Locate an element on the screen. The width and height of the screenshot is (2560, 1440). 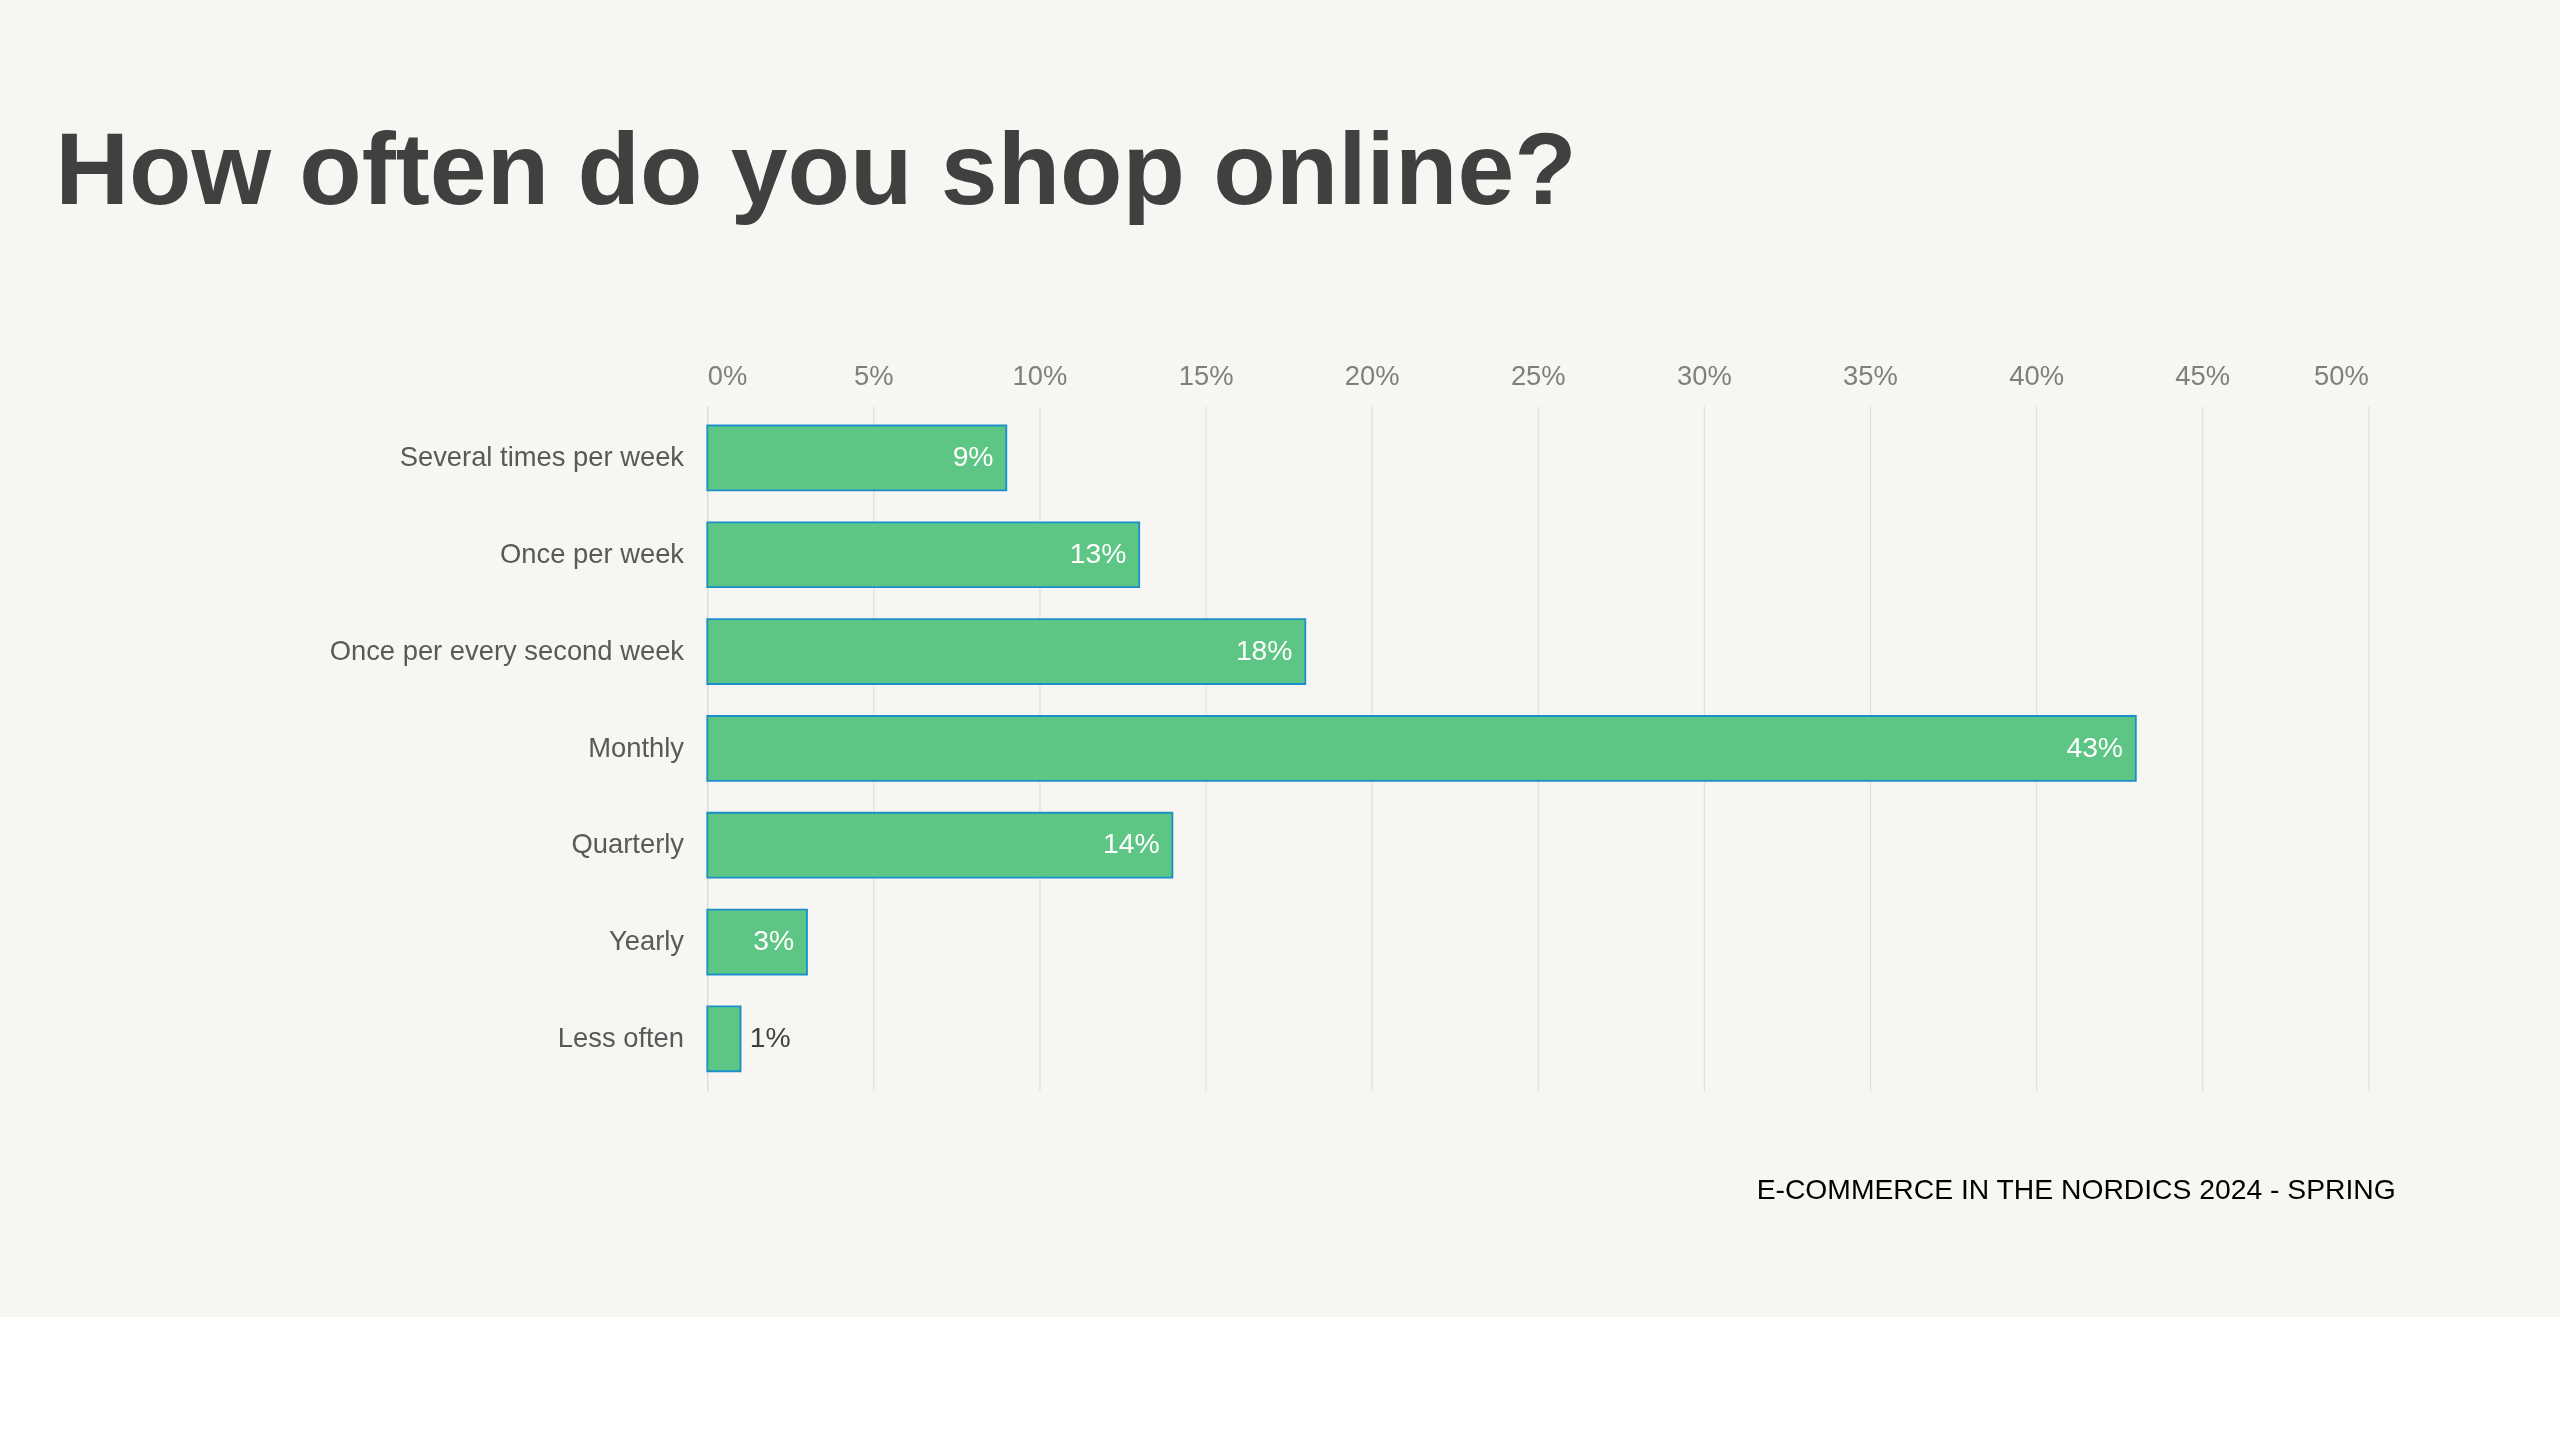
data-label: 1% is located at coordinates (770, 1037).